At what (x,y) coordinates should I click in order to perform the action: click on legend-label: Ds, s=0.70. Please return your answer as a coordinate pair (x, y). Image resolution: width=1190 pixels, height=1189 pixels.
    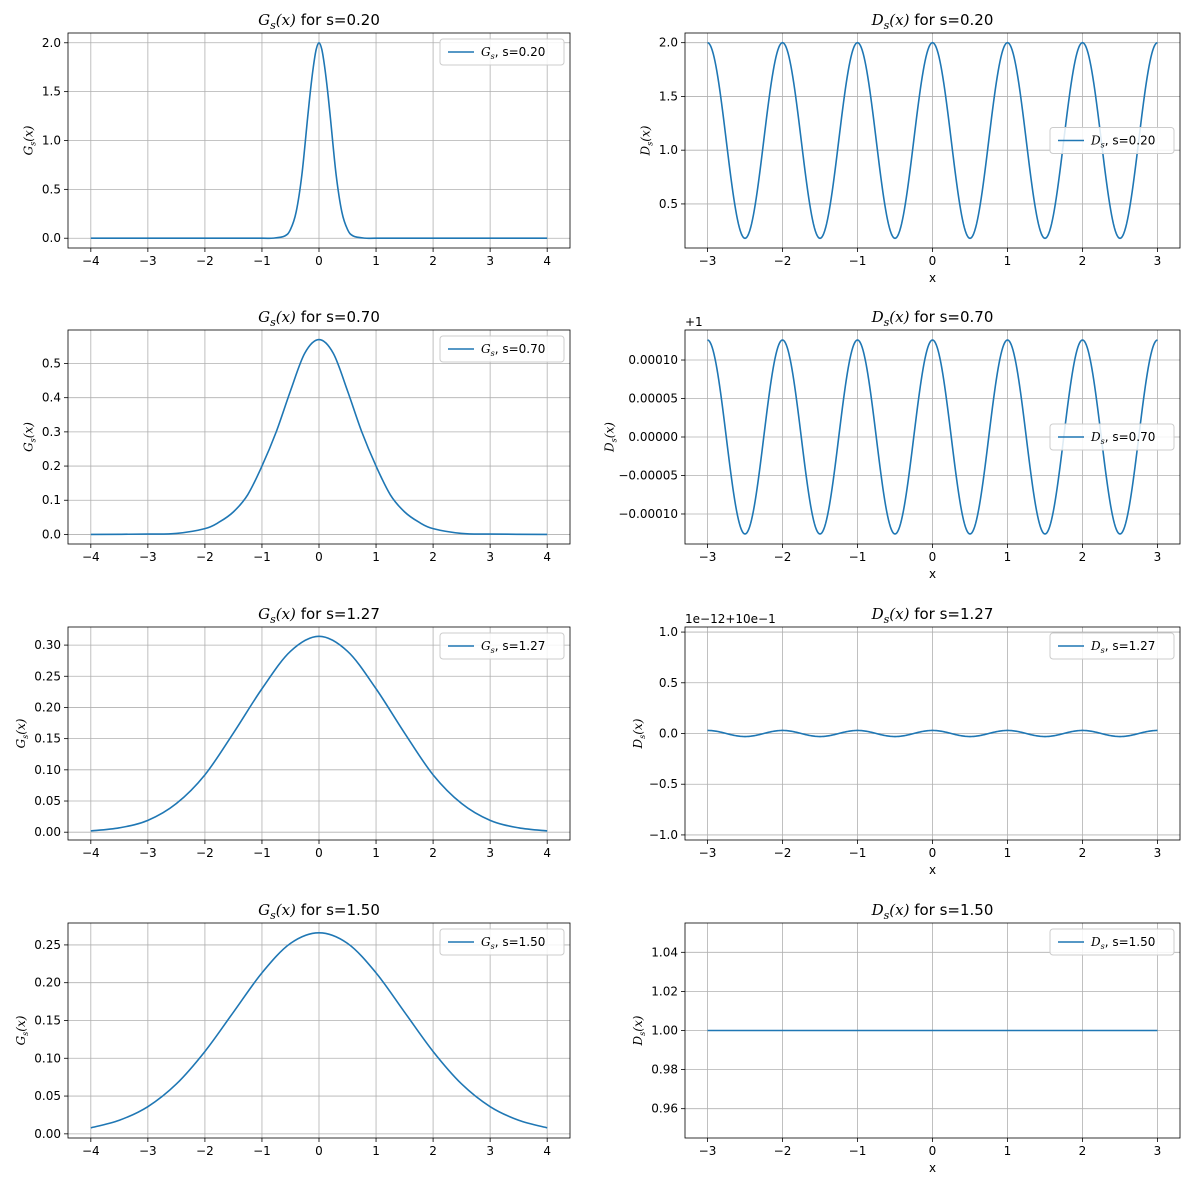
    Looking at the image, I should click on (1122, 438).